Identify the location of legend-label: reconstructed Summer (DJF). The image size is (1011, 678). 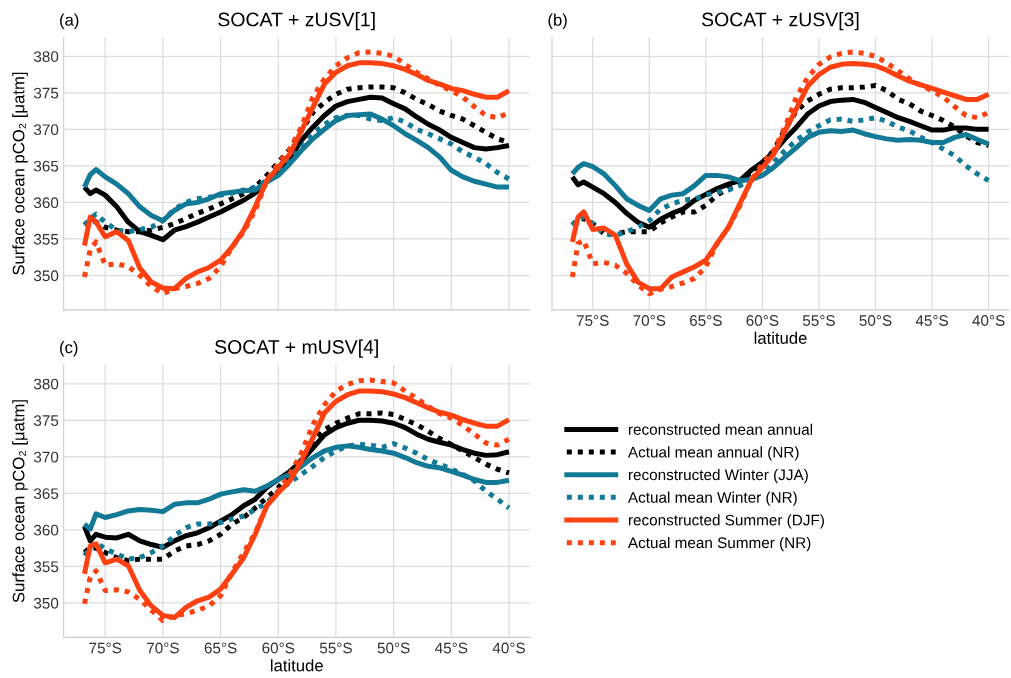
(726, 521).